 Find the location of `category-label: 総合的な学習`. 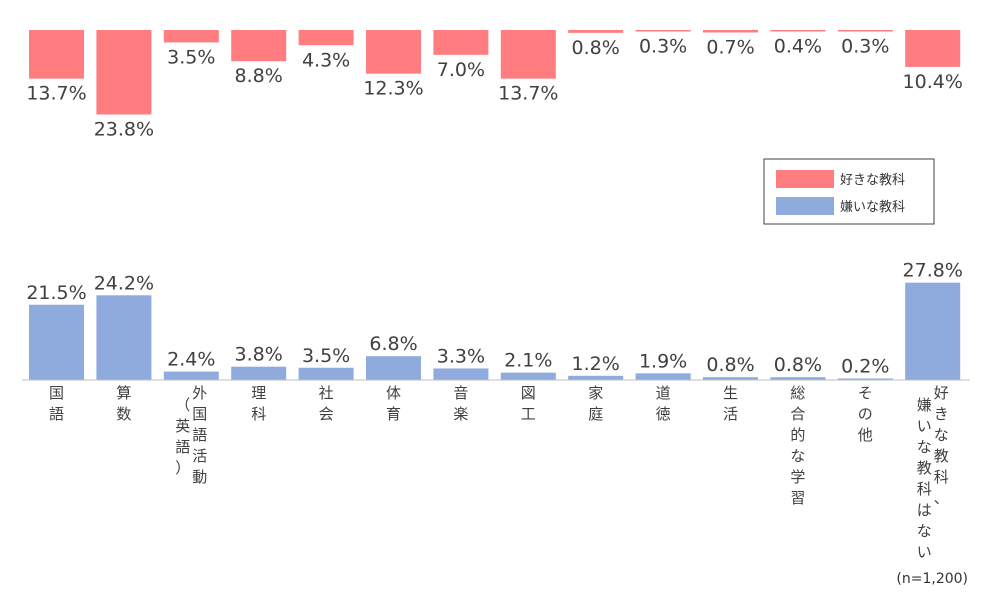

category-label: 総合的な学習 is located at coordinates (797, 445).